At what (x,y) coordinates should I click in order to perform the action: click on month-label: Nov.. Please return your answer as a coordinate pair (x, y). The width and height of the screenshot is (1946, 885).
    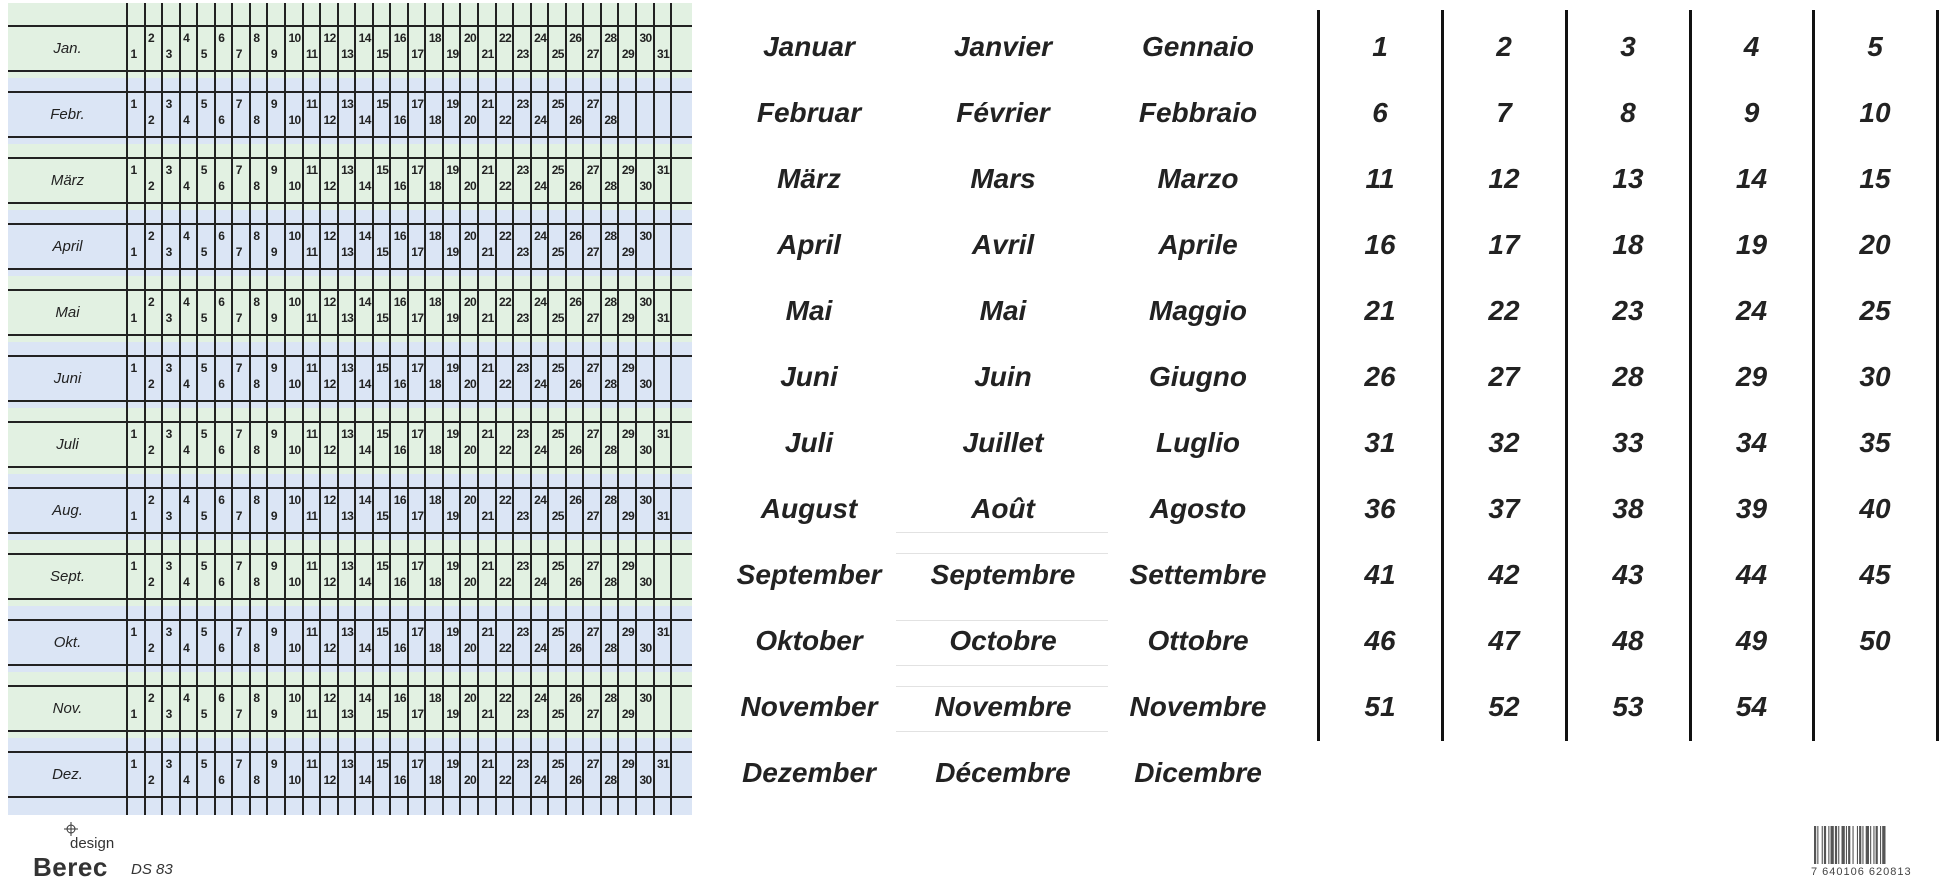
    Looking at the image, I should click on (67, 708).